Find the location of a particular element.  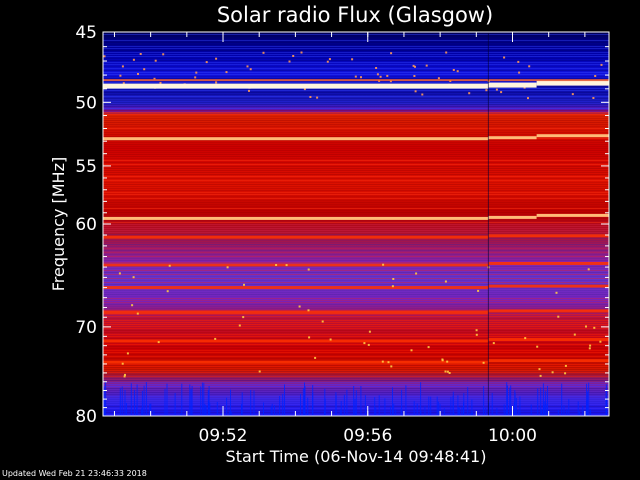

y-tick-label: 55 is located at coordinates (86, 167).